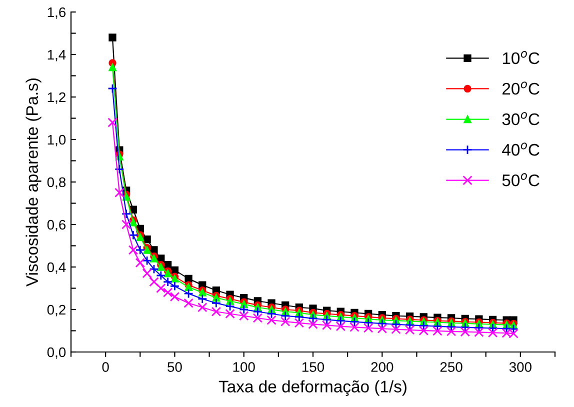 The image size is (574, 407). What do you see at coordinates (312, 388) in the screenshot?
I see `x-axis-title: Taxa de deformação (1/s)` at bounding box center [312, 388].